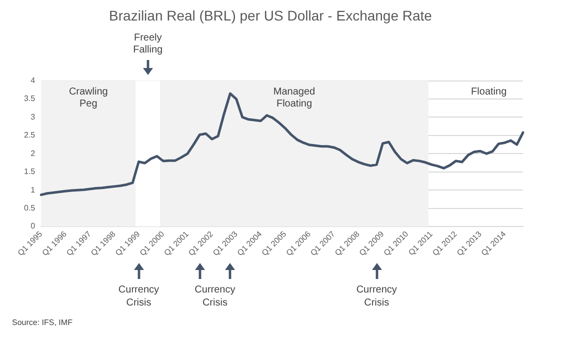 This screenshot has height=339, width=561. I want to click on y-tick-label: 3, so click(33, 117).